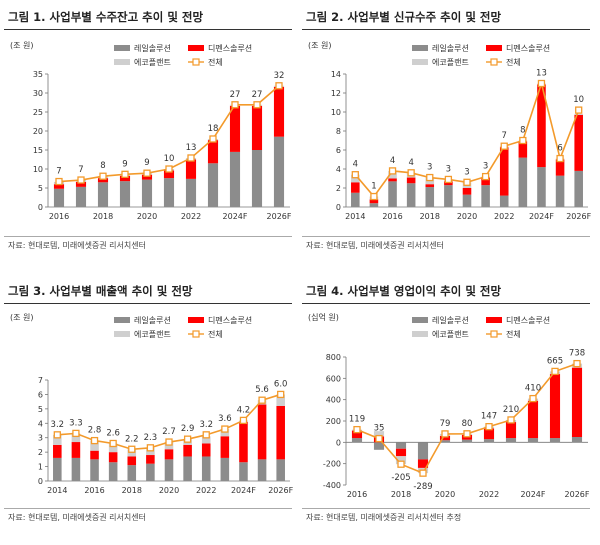 The width and height of the screenshot is (600, 545). I want to click on data-label: 119, so click(357, 420).